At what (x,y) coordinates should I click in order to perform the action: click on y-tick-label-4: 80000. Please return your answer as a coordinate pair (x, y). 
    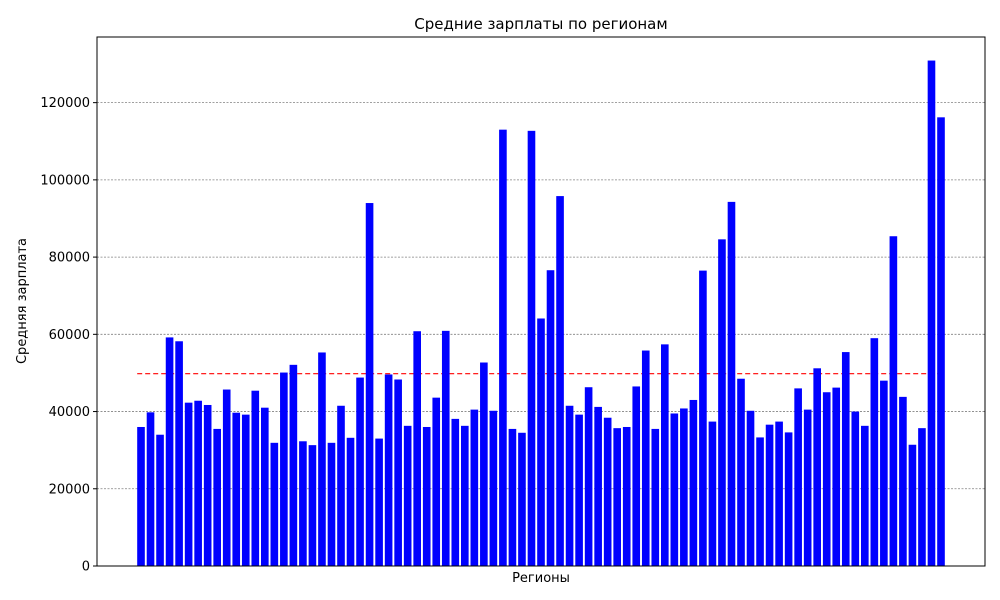
    Looking at the image, I should click on (69, 258).